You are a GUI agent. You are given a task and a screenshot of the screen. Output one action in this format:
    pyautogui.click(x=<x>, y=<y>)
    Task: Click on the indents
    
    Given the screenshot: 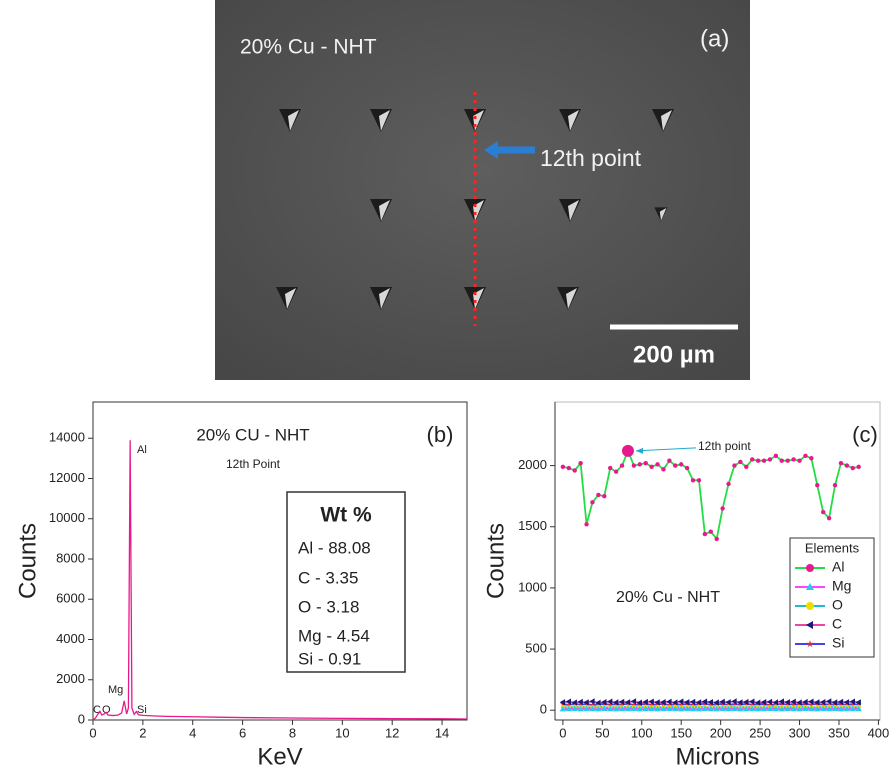 What is the action you would take?
    pyautogui.click(x=475, y=209)
    